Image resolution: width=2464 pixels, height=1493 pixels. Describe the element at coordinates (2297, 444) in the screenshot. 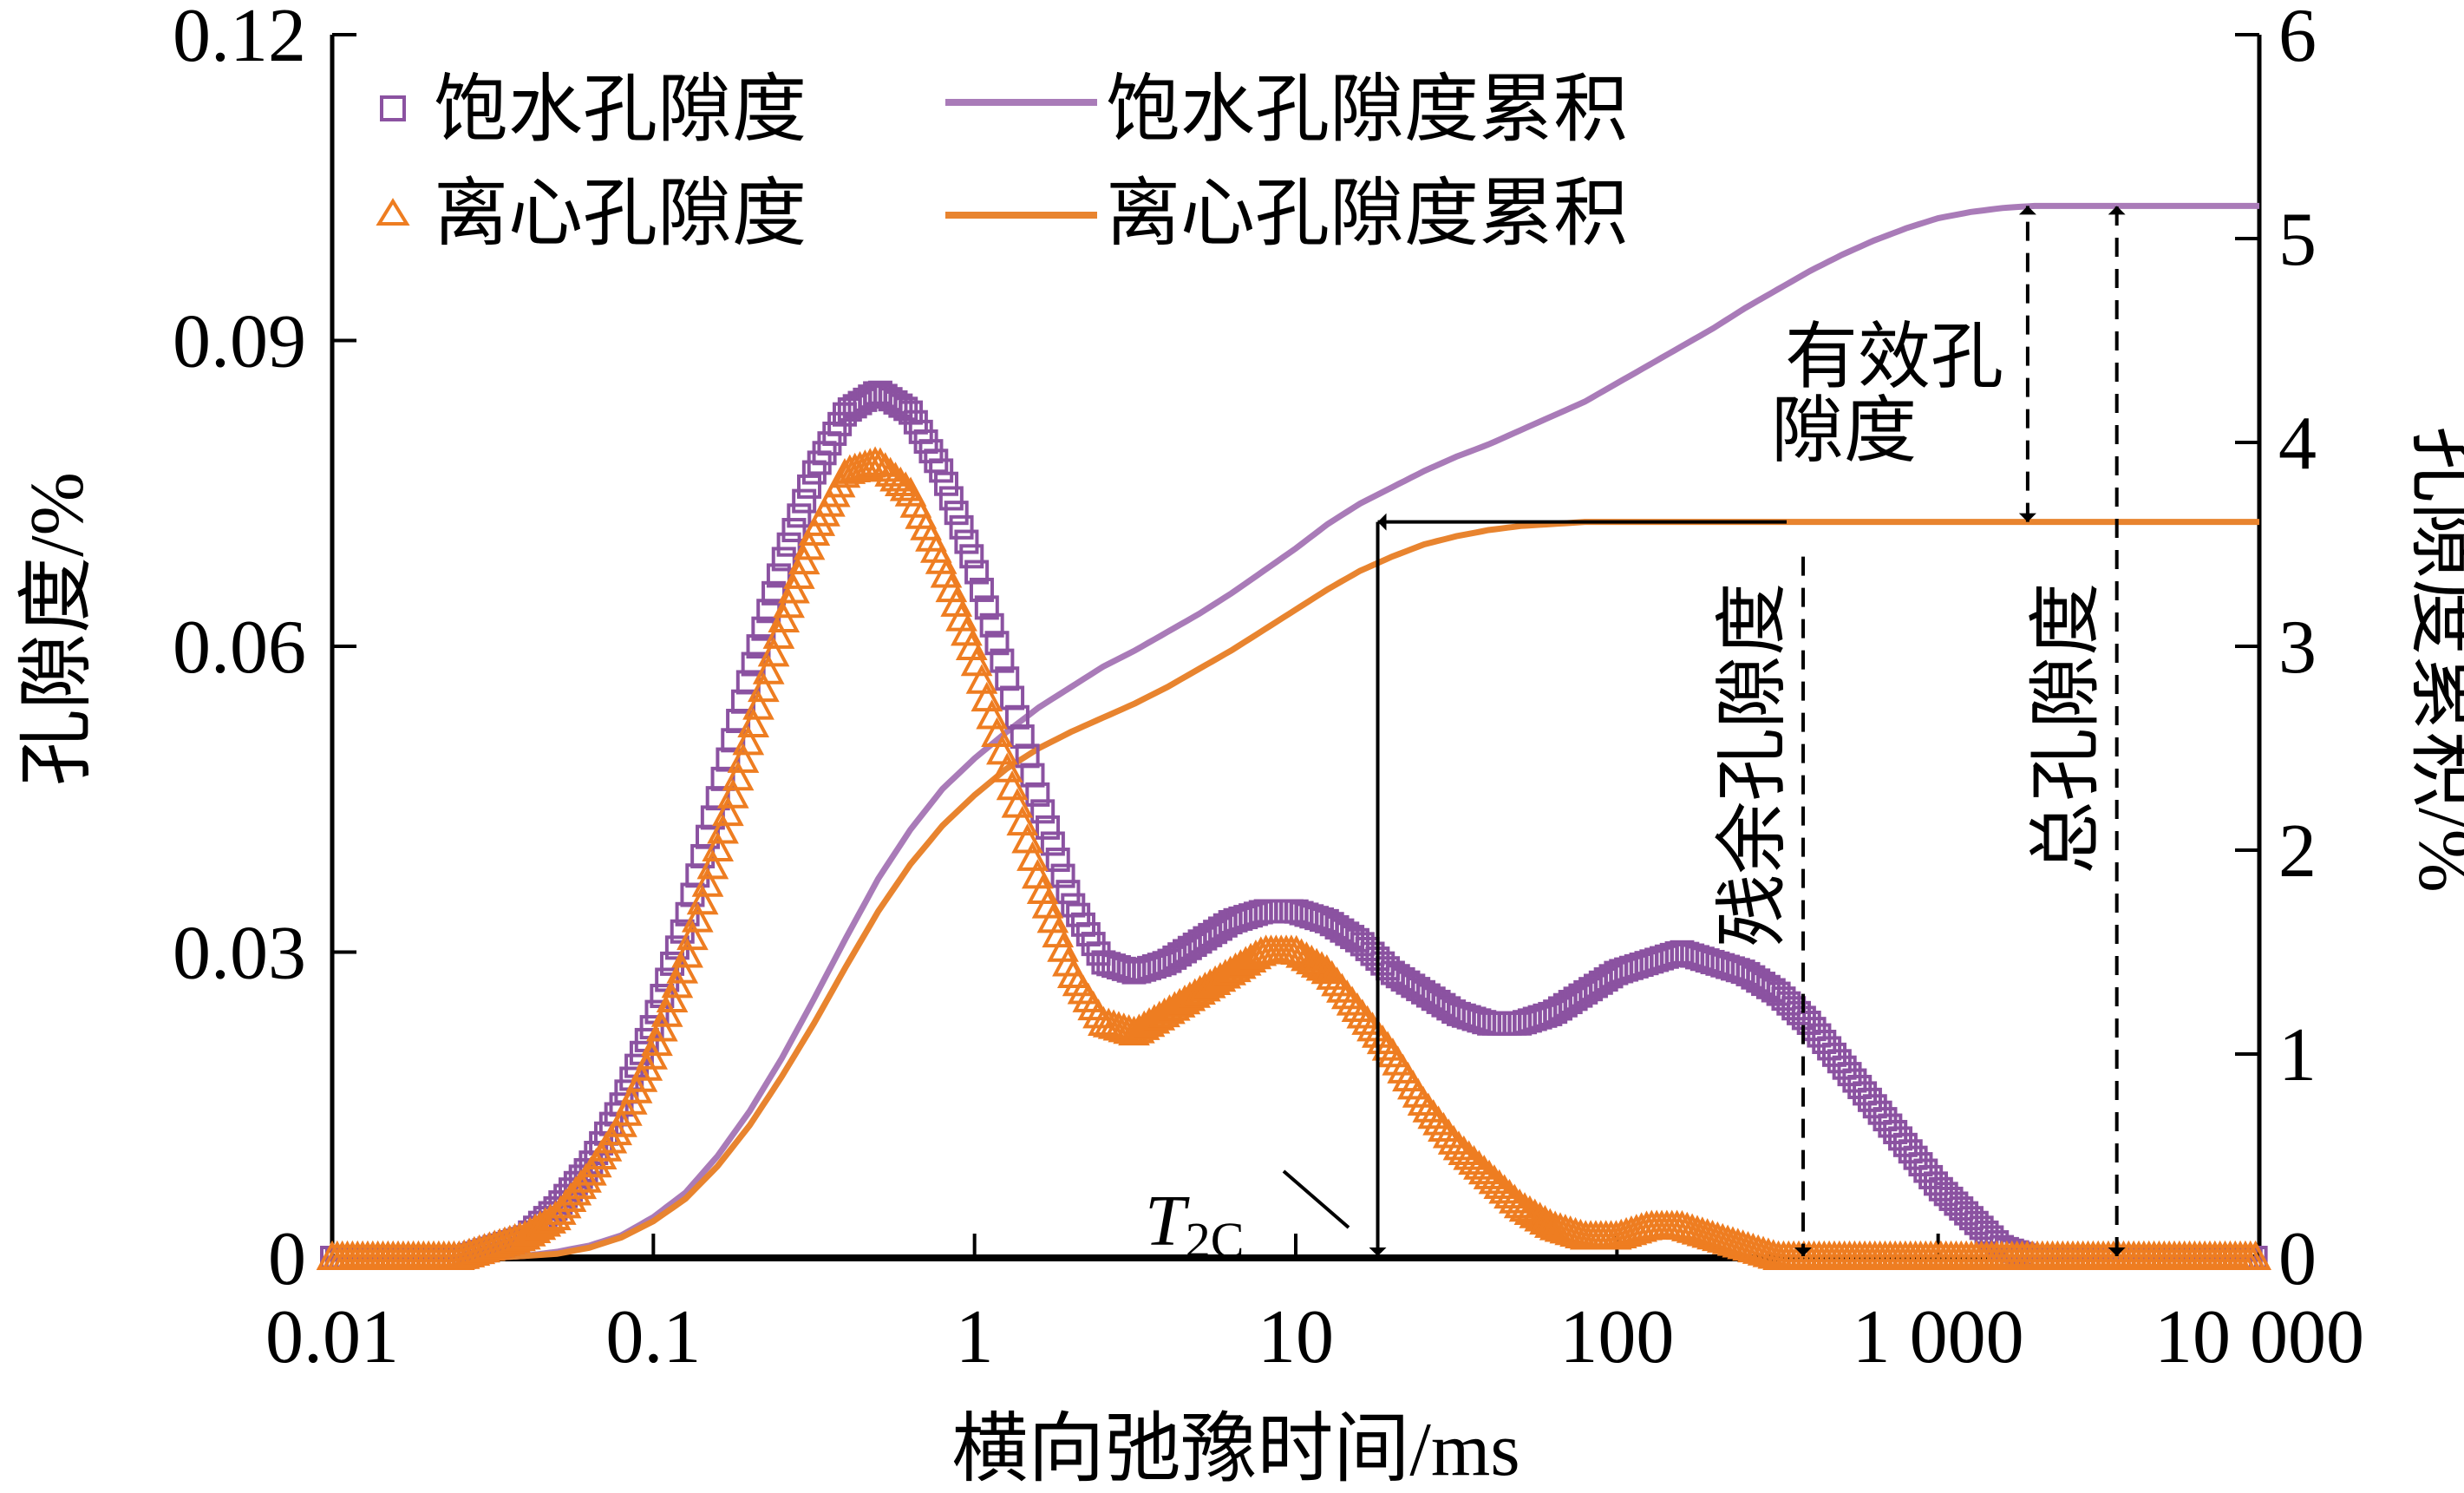

I see `y-right-tick-label: 4` at that location.